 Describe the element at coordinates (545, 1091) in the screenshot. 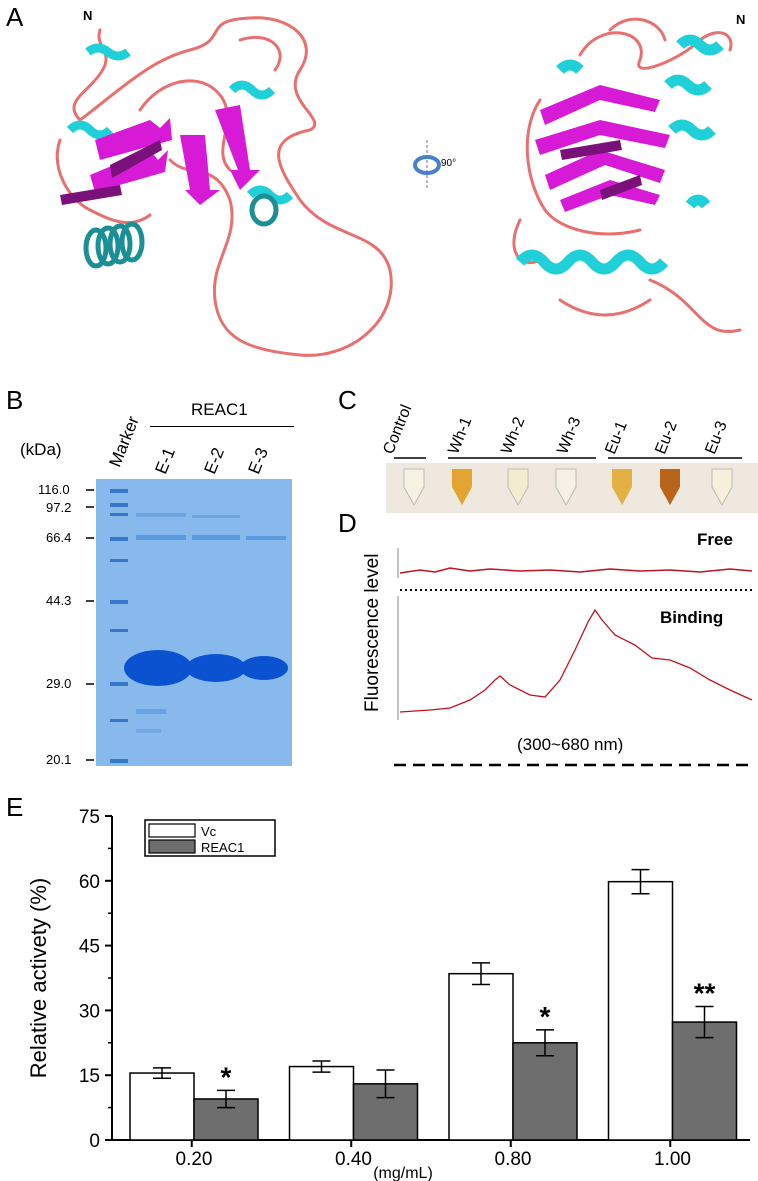

I see `bar-reac1-0.80` at that location.